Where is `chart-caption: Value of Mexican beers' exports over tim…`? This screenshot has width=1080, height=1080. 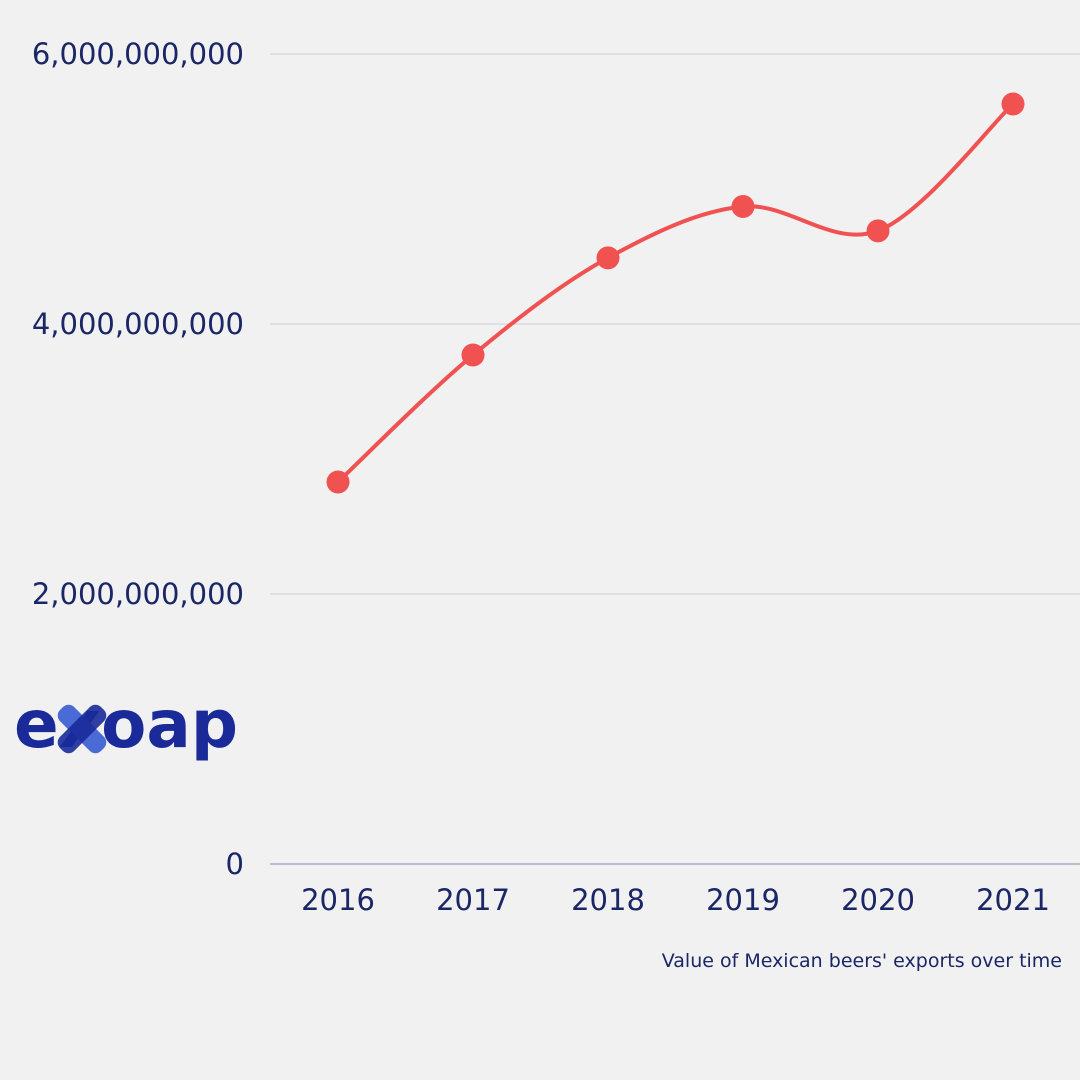
chart-caption: Value of Mexican beers' exports over tim… is located at coordinates (862, 961).